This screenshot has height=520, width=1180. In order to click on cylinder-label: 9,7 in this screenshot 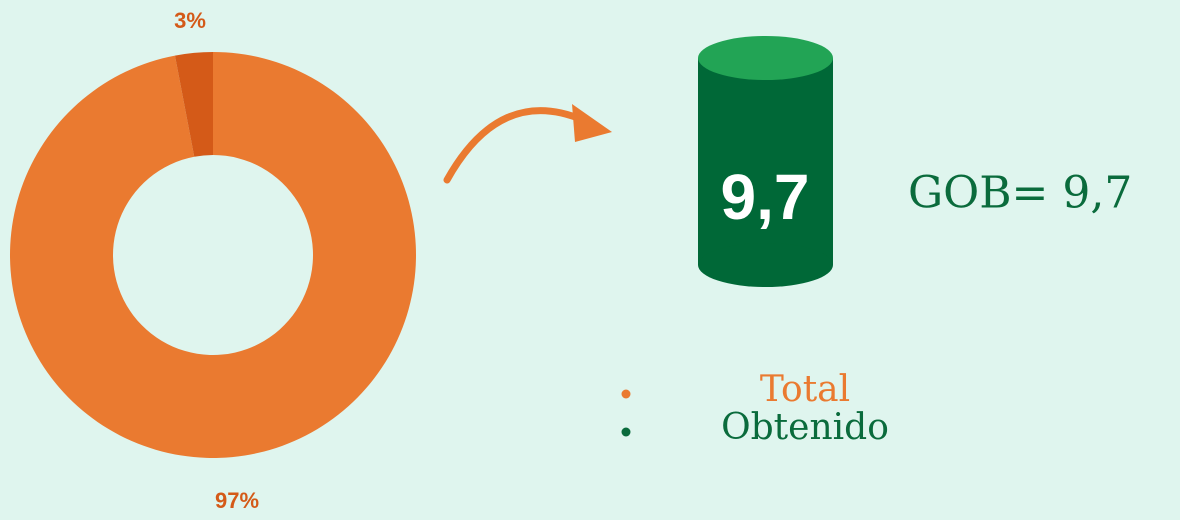, I will do `click(765, 197)`.